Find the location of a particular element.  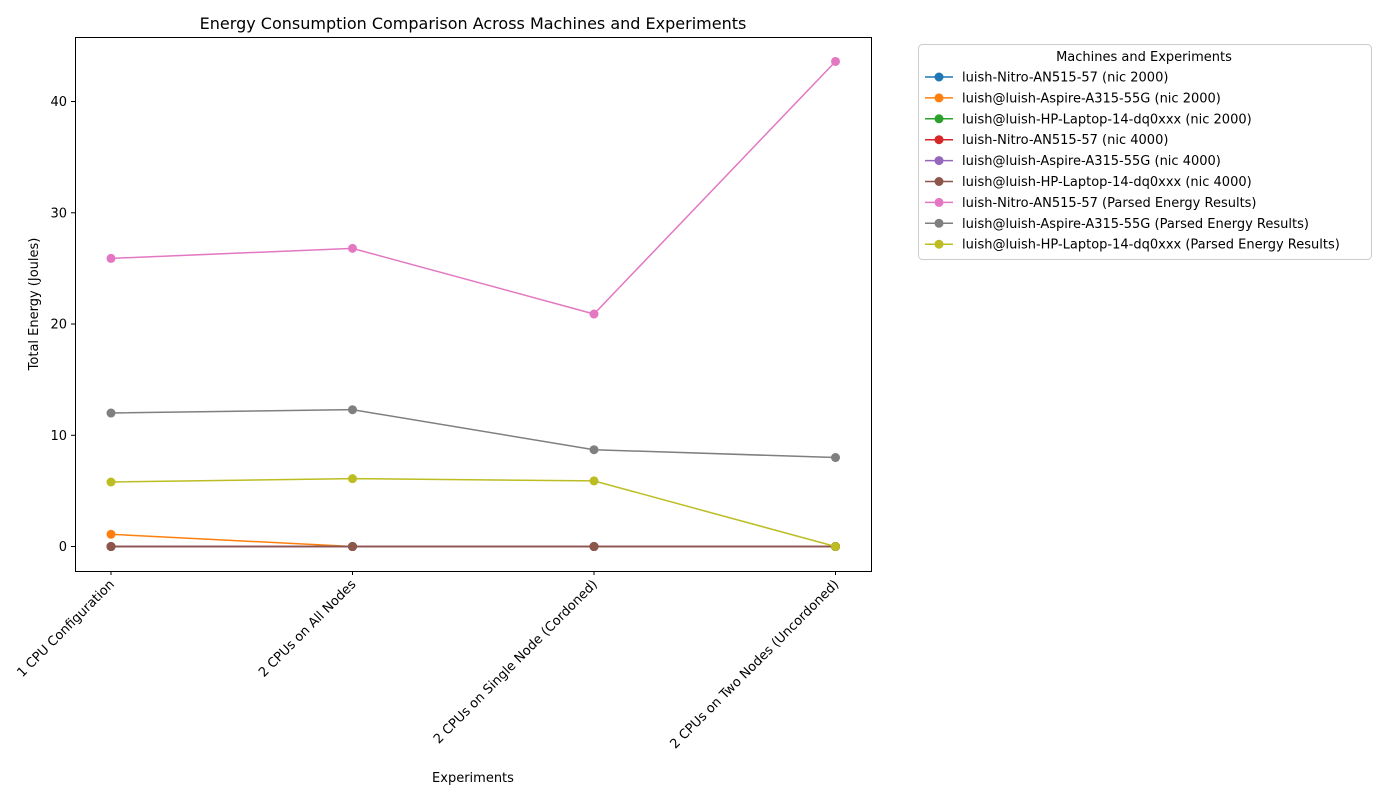

y-tick-label: 10 is located at coordinates (58, 436).